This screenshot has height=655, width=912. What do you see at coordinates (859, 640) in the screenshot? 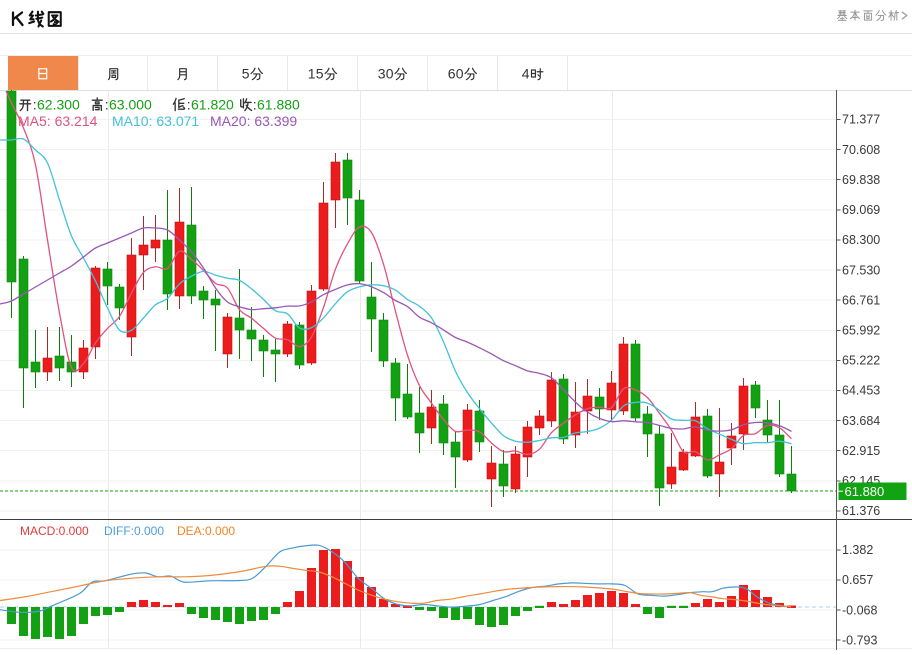
I see `svg-text: -0.793` at bounding box center [859, 640].